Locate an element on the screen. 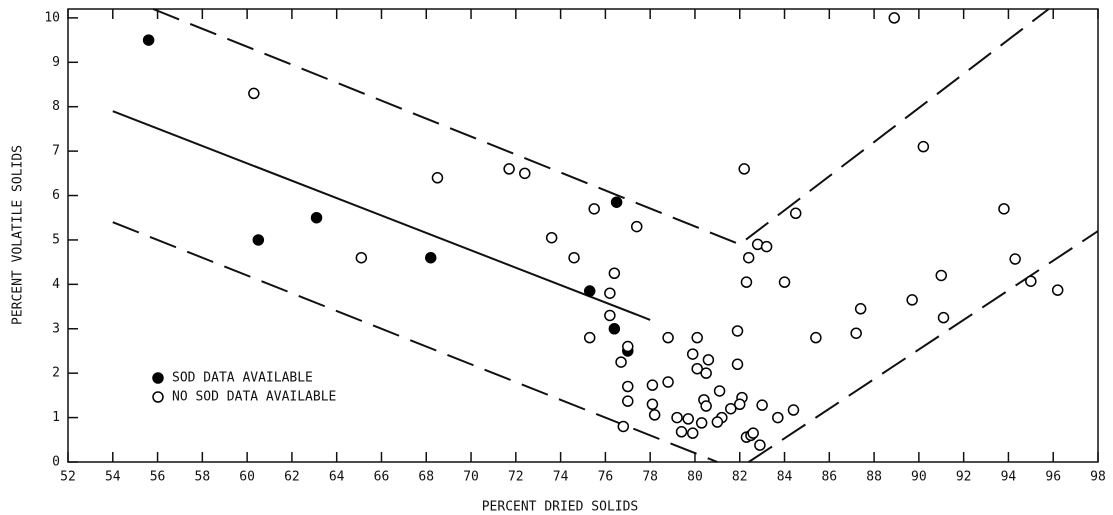  x-tick-label: 64 is located at coordinates (337, 477).